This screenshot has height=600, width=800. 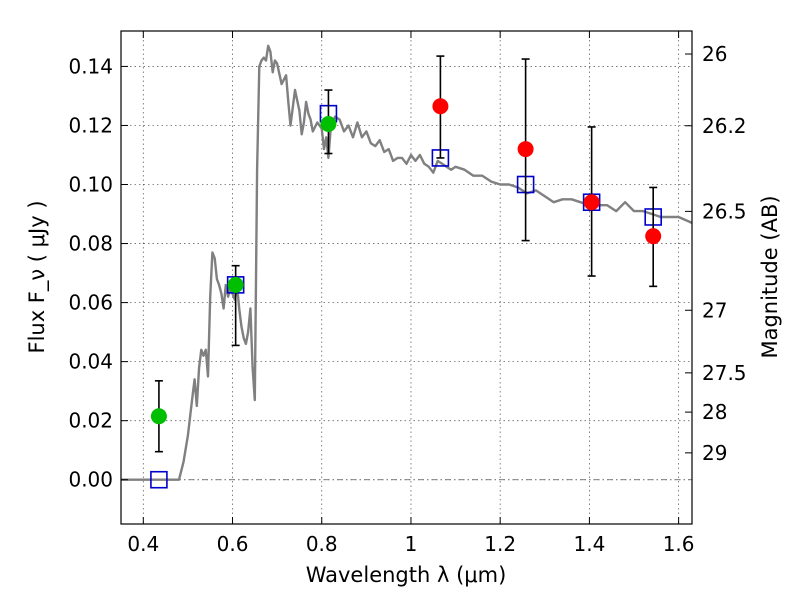 What do you see at coordinates (714, 54) in the screenshot?
I see `magnitude-tick-label: 26` at bounding box center [714, 54].